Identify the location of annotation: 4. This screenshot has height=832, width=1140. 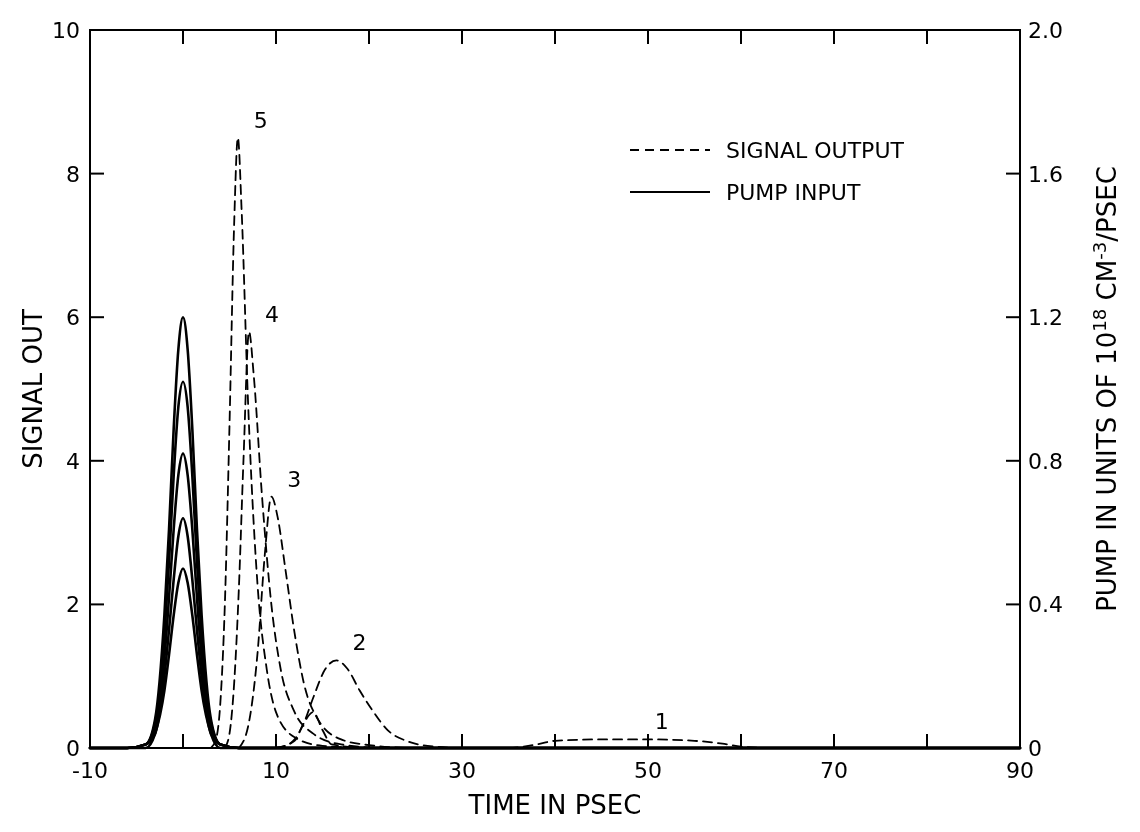
(272, 314).